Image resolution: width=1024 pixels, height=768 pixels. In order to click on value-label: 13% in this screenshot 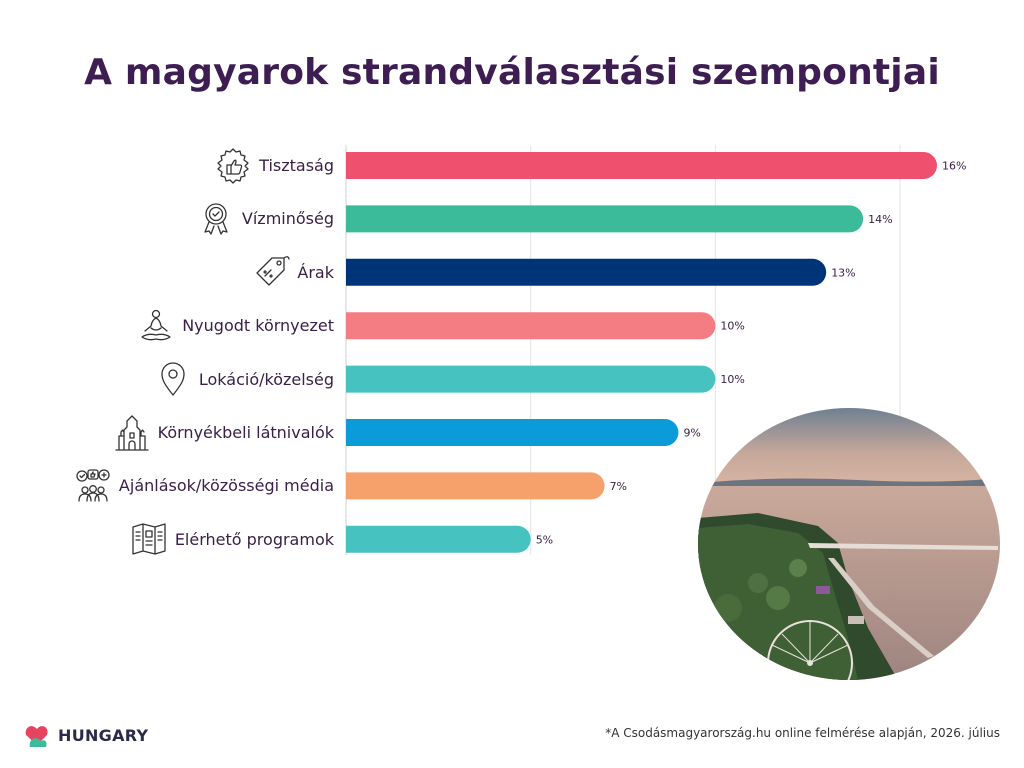, I will do `click(843, 272)`.